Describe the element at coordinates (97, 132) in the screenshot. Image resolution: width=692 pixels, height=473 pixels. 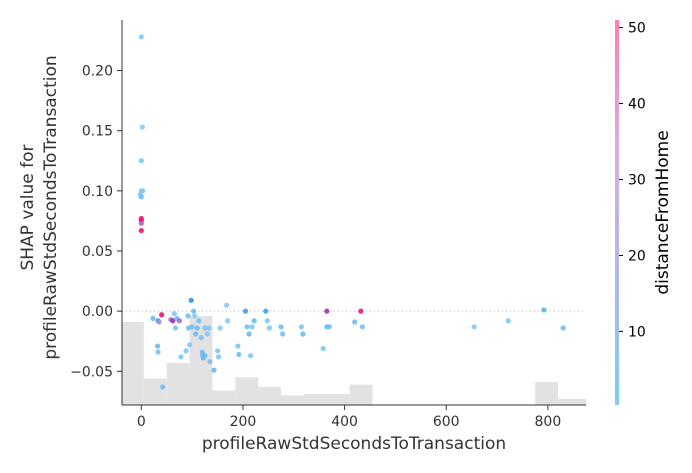
I see `y-tick-label: 0.15` at that location.